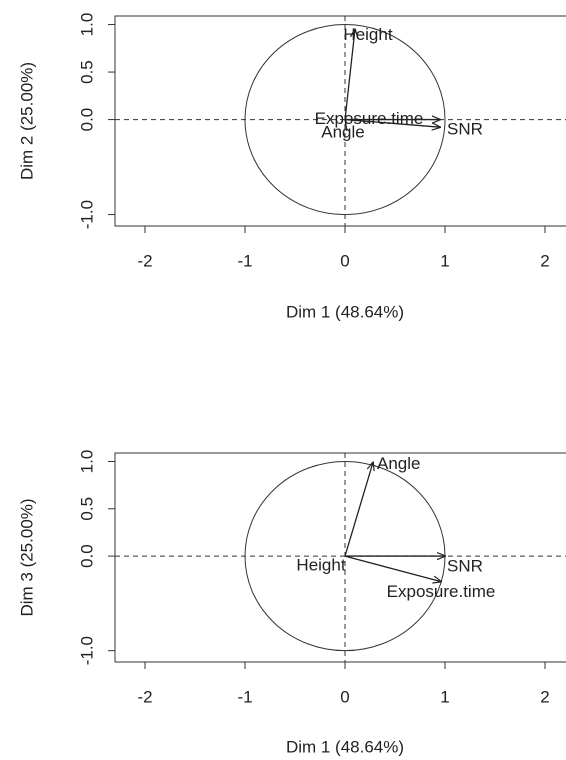 The image size is (566, 760). What do you see at coordinates (26, 557) in the screenshot?
I see `y-axis-label: Dim 3 (25.00%)` at bounding box center [26, 557].